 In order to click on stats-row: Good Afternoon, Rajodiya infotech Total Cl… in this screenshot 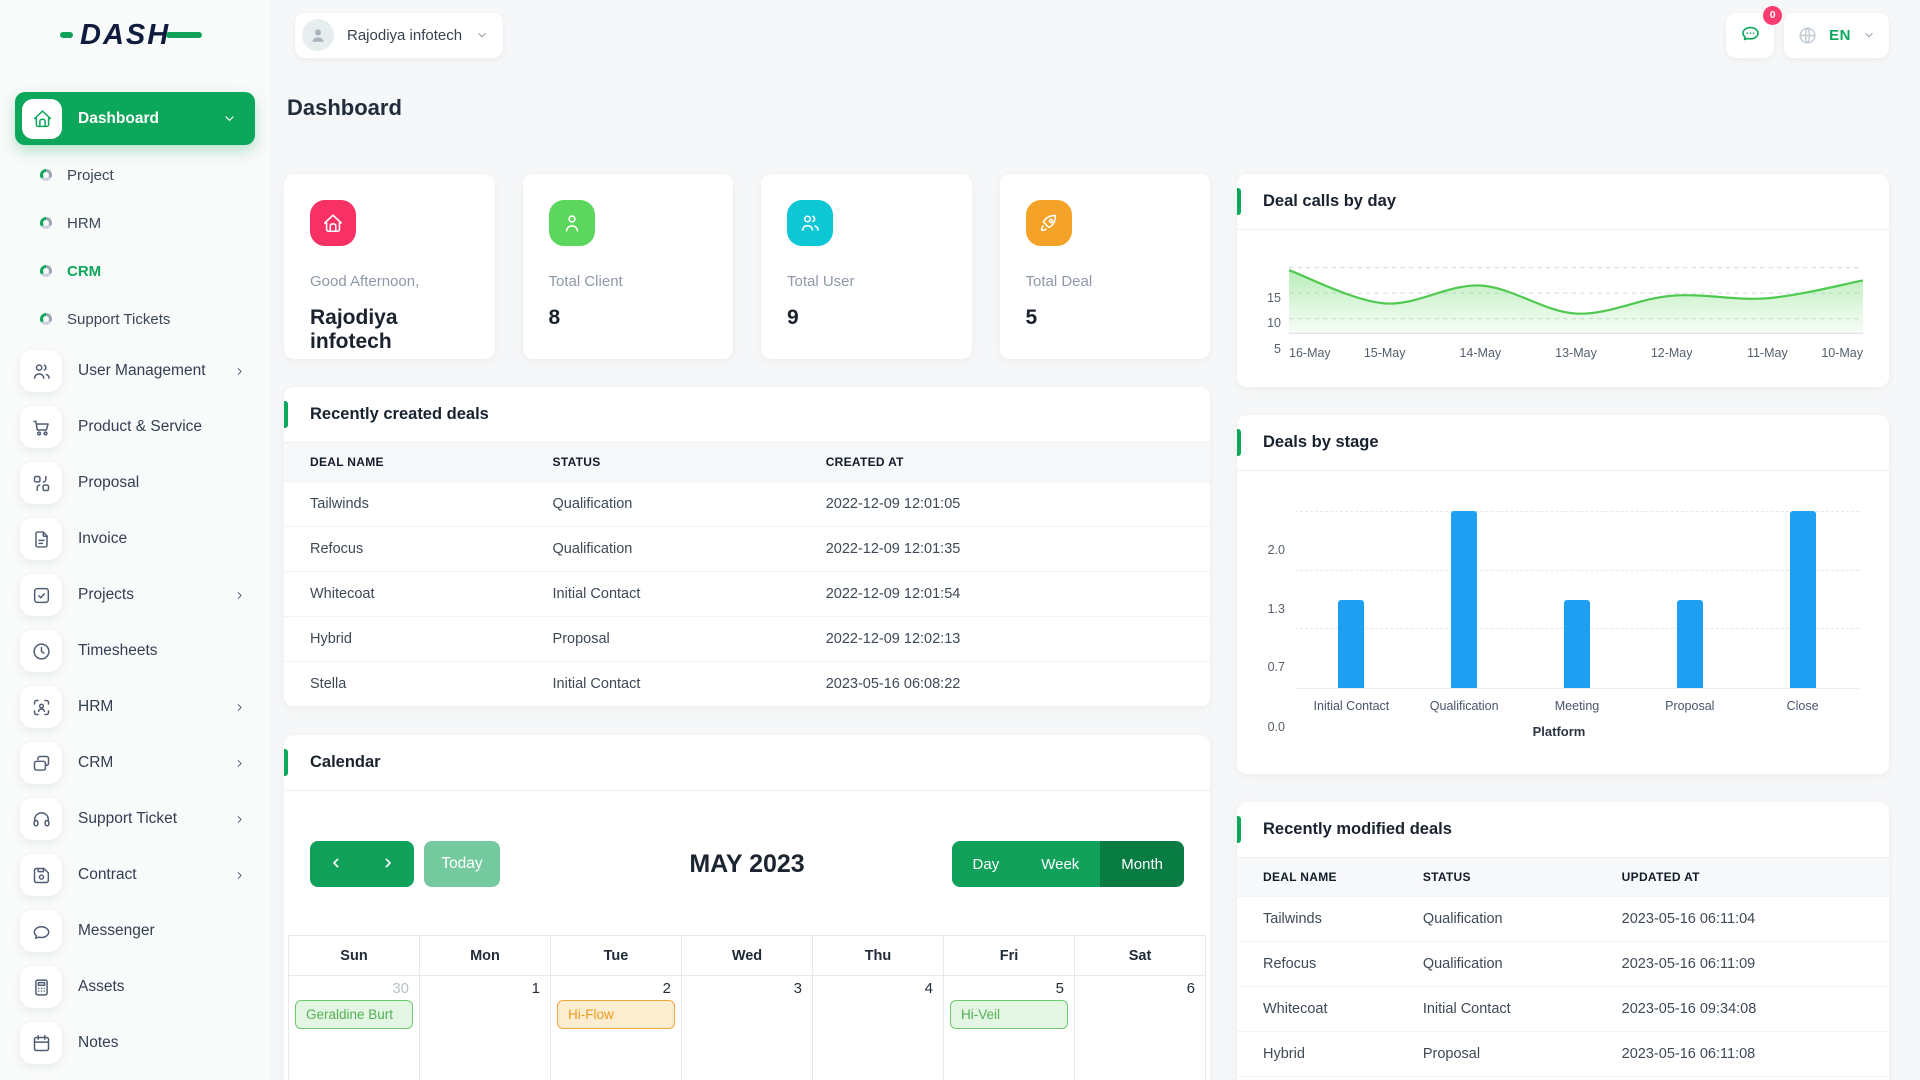, I will do `click(747, 266)`.